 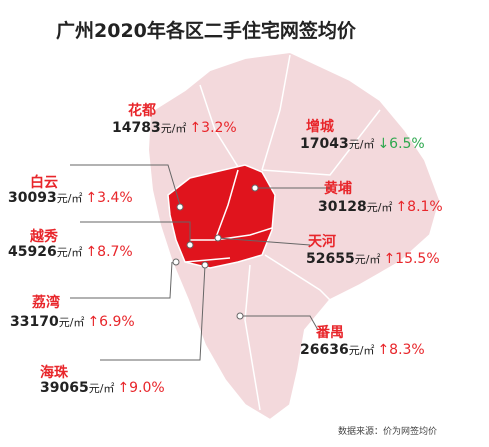 I want to click on price-change: ↑15.5%, so click(x=411, y=259).